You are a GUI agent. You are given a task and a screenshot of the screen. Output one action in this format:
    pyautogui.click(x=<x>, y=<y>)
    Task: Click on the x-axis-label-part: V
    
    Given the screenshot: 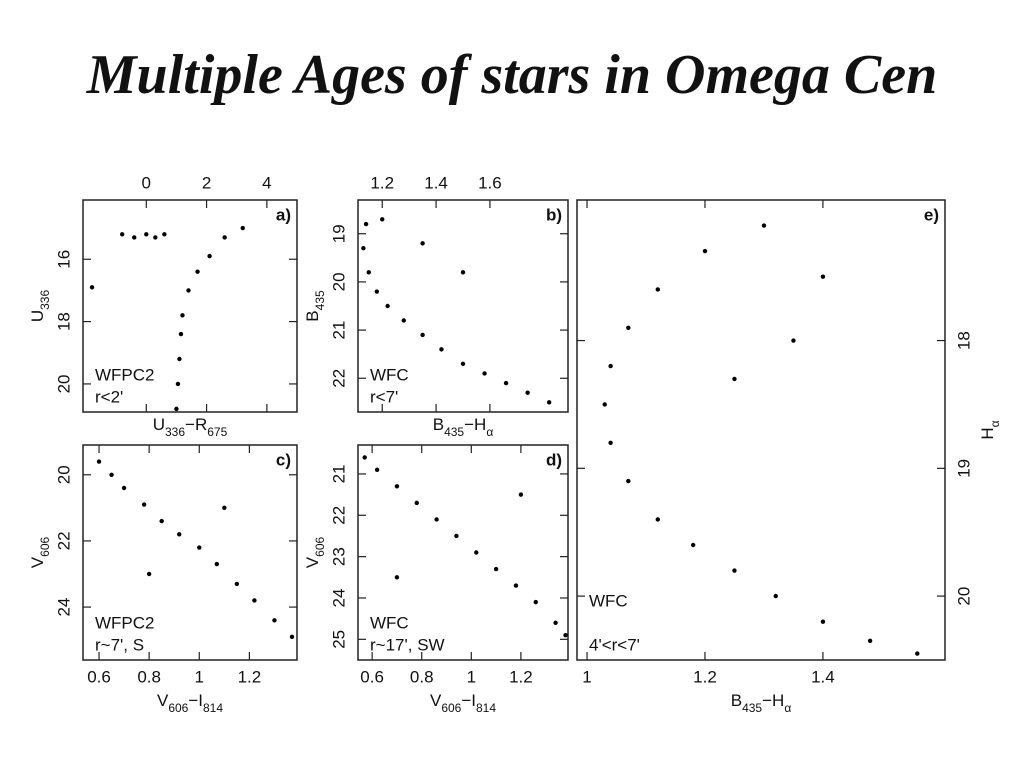 What is the action you would take?
    pyautogui.click(x=163, y=700)
    